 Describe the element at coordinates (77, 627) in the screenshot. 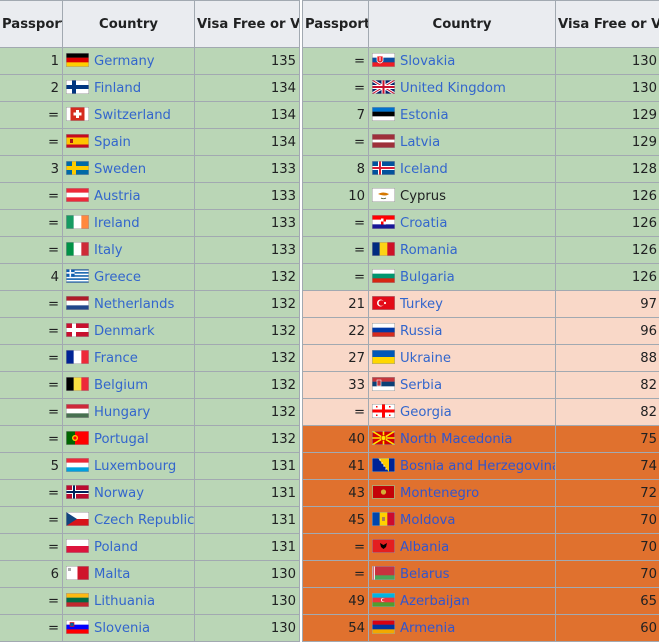

I see `slovenia-flag-icon` at that location.